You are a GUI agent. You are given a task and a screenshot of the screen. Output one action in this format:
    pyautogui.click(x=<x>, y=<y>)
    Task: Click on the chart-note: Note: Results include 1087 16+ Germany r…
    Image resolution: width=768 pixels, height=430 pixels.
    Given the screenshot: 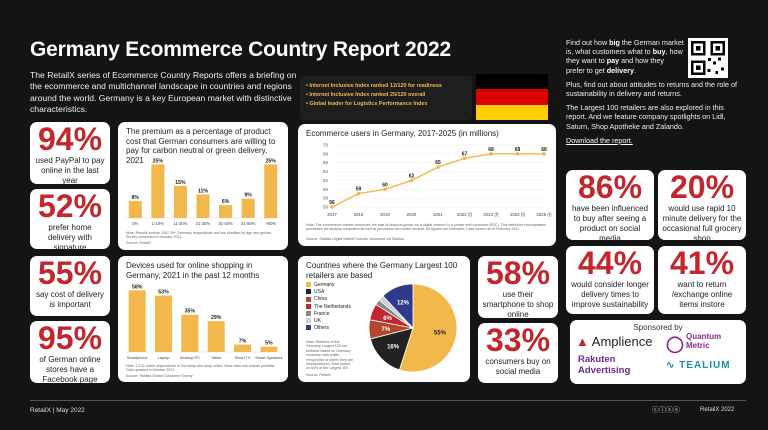 What is the action you would take?
    pyautogui.click(x=199, y=235)
    